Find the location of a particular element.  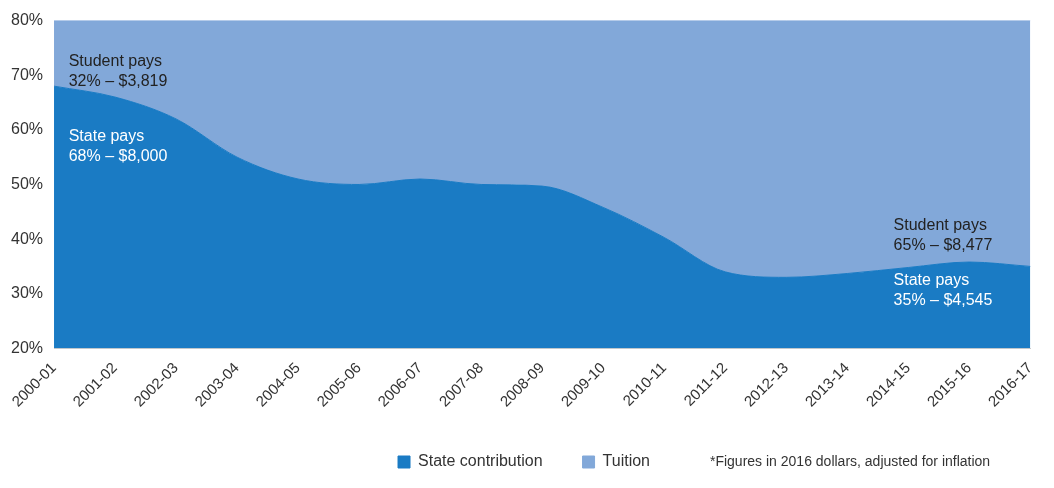

annotation: Student pays 65% – $8,477 is located at coordinates (943, 234).